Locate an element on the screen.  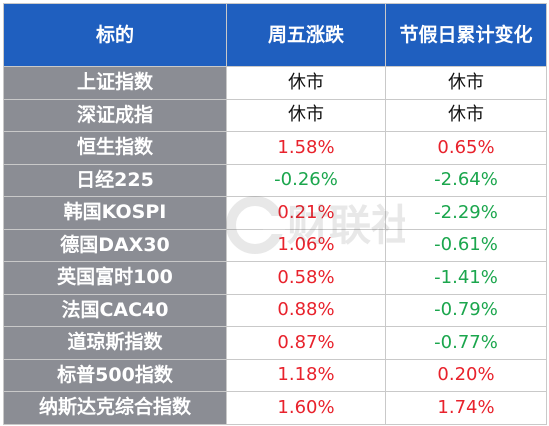
holiday-change-cell: 0.65% is located at coordinates (466, 148).